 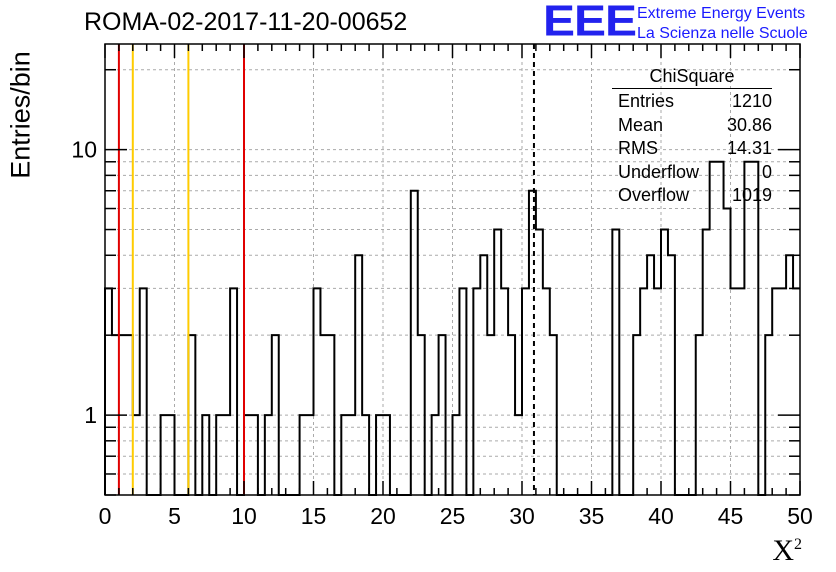 What do you see at coordinates (20, 115) in the screenshot?
I see `y-axis-label: Entries/bin` at bounding box center [20, 115].